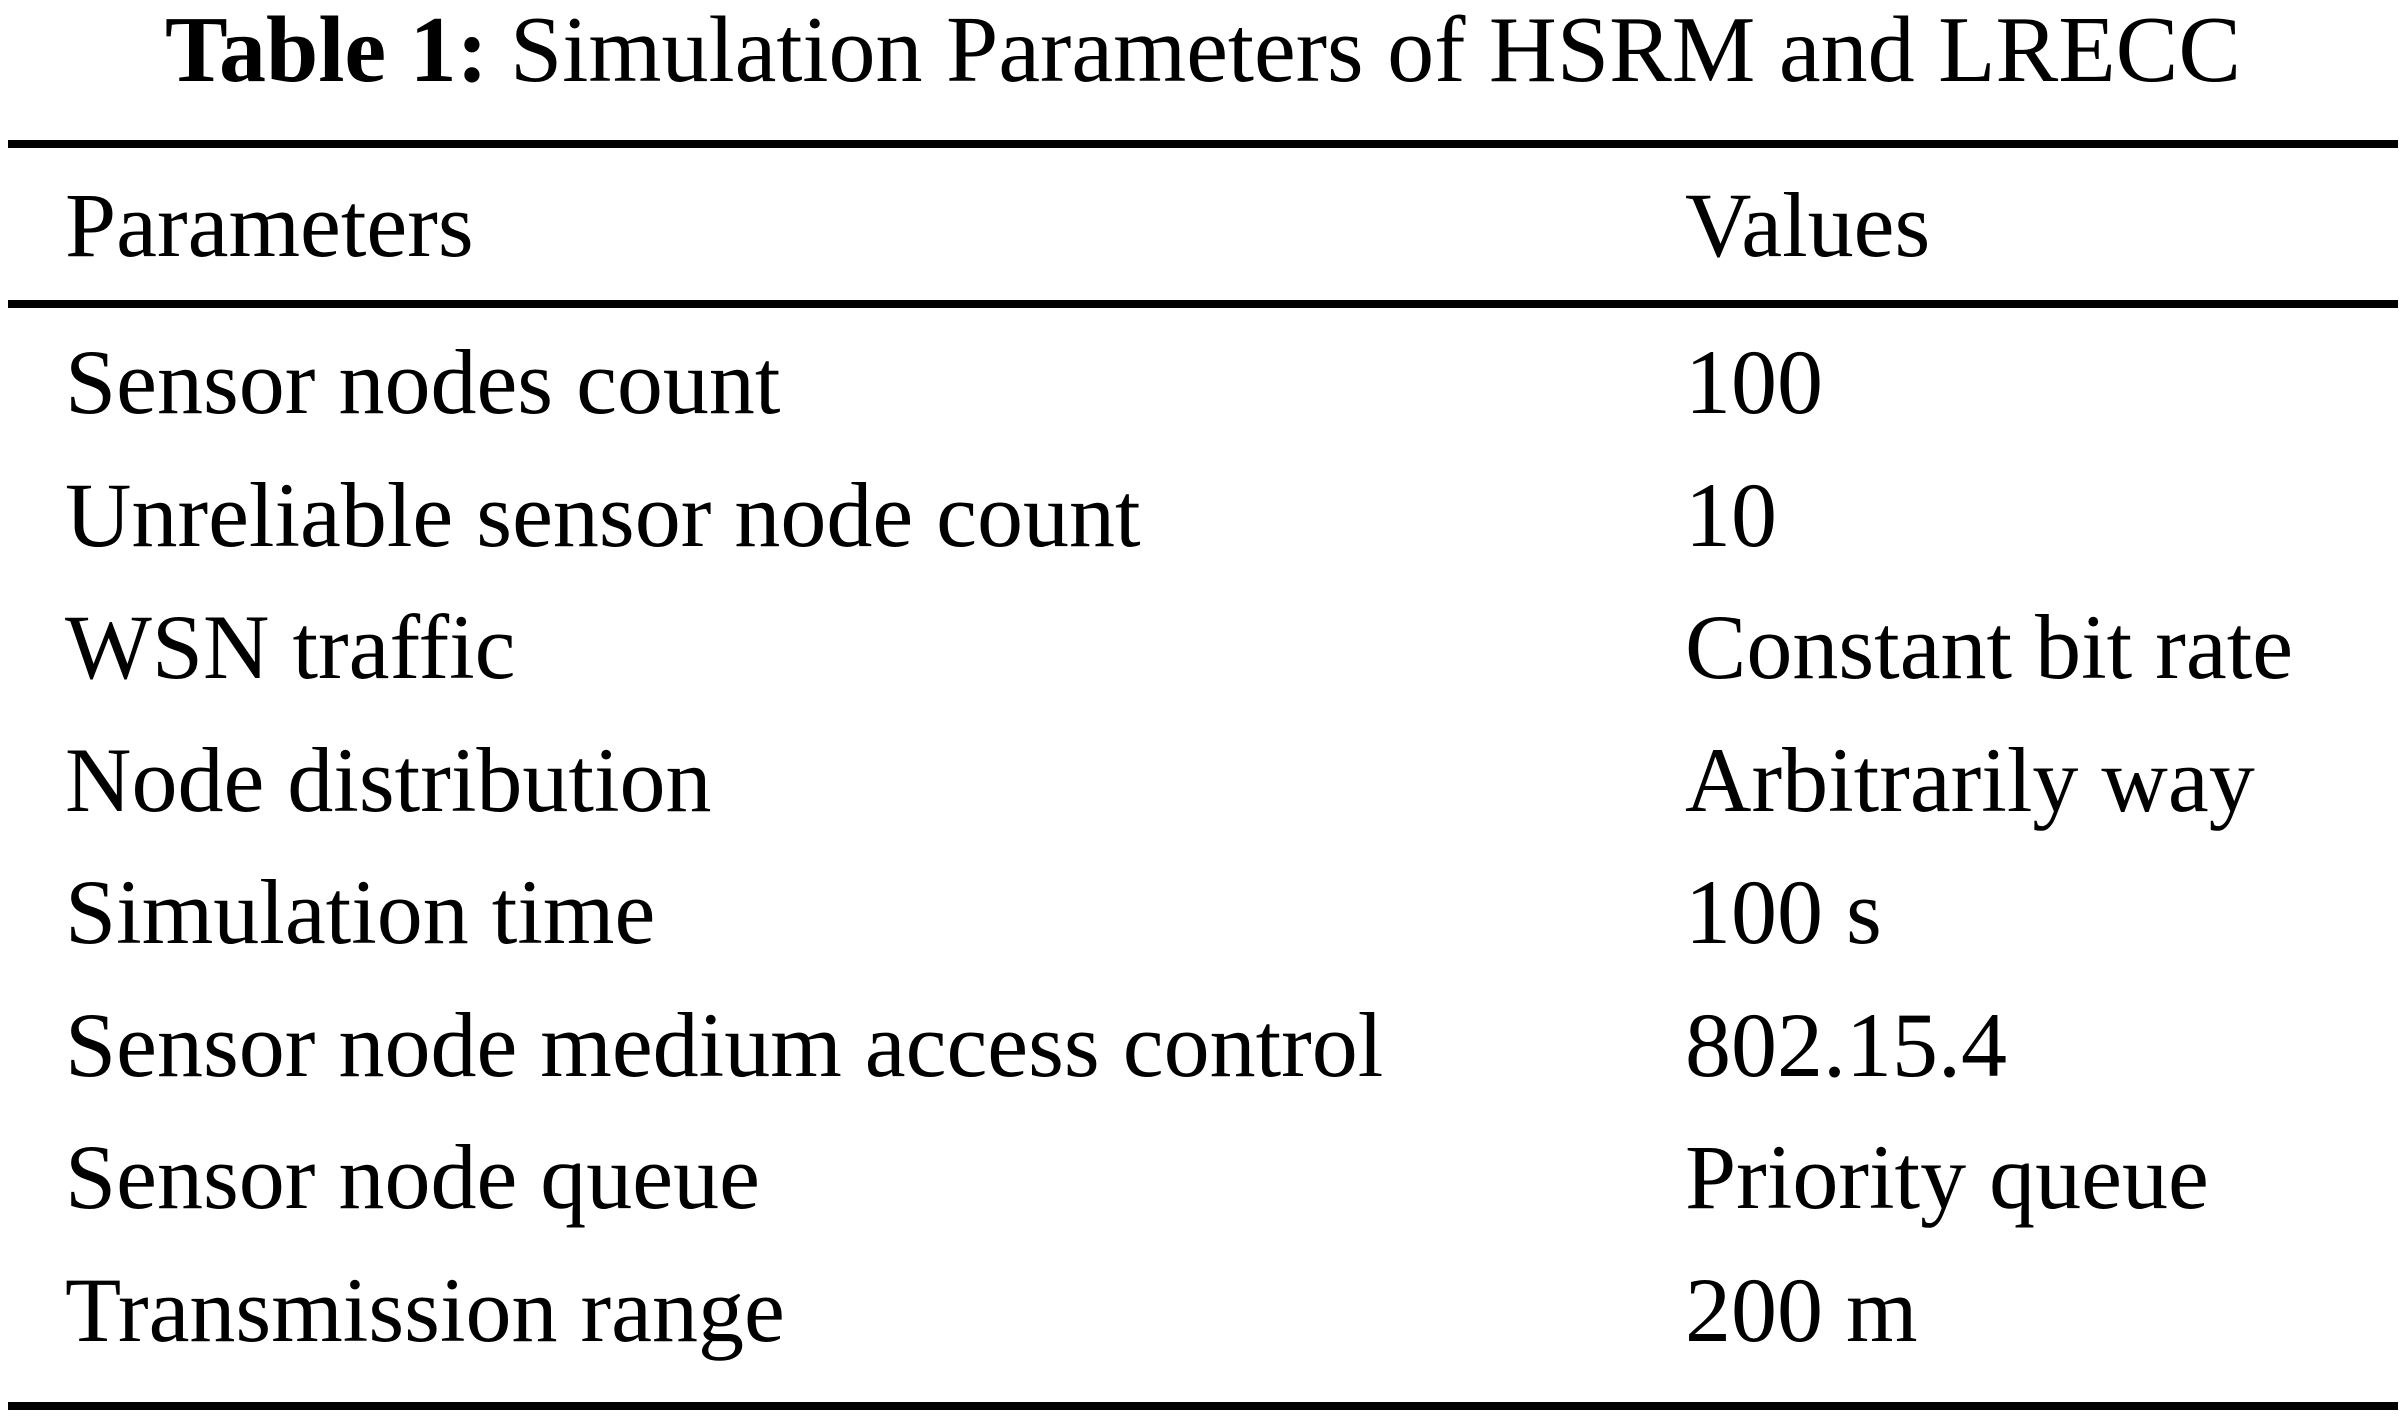  Describe the element at coordinates (1203, 144) in the screenshot. I see `table-top-rule` at that location.